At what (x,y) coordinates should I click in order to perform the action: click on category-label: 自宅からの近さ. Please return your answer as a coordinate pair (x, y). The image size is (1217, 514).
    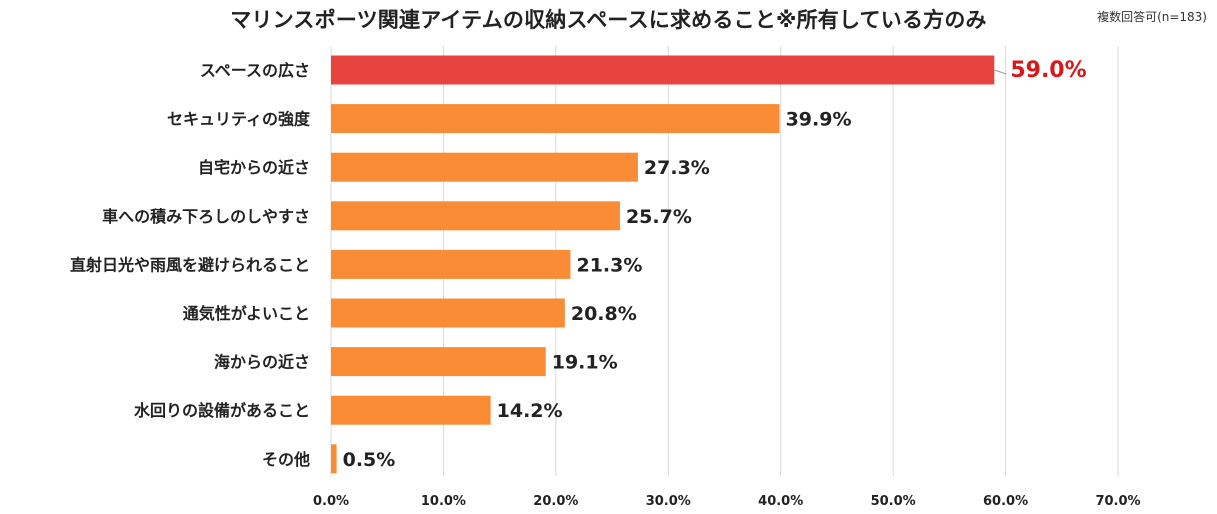
    Looking at the image, I should click on (254, 167).